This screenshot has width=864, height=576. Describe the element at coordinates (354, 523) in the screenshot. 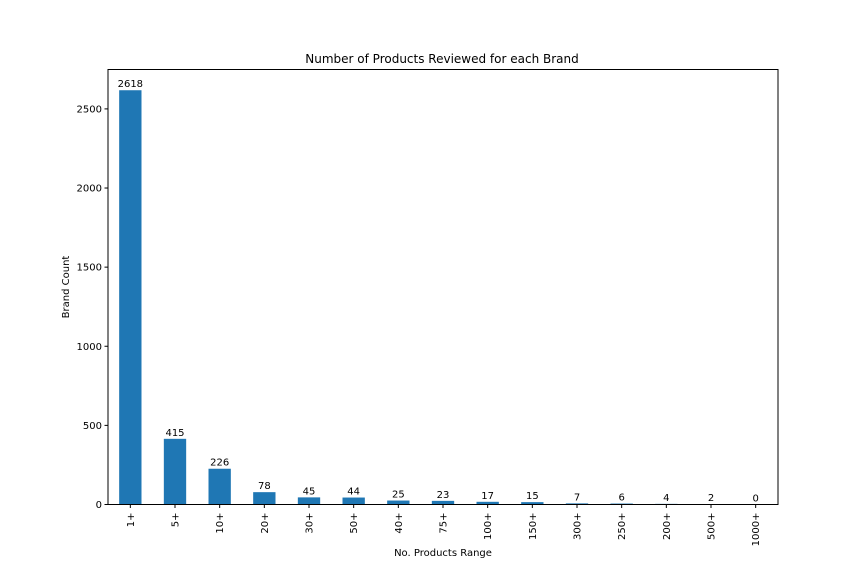

I see `x-tick-label: 50+` at that location.